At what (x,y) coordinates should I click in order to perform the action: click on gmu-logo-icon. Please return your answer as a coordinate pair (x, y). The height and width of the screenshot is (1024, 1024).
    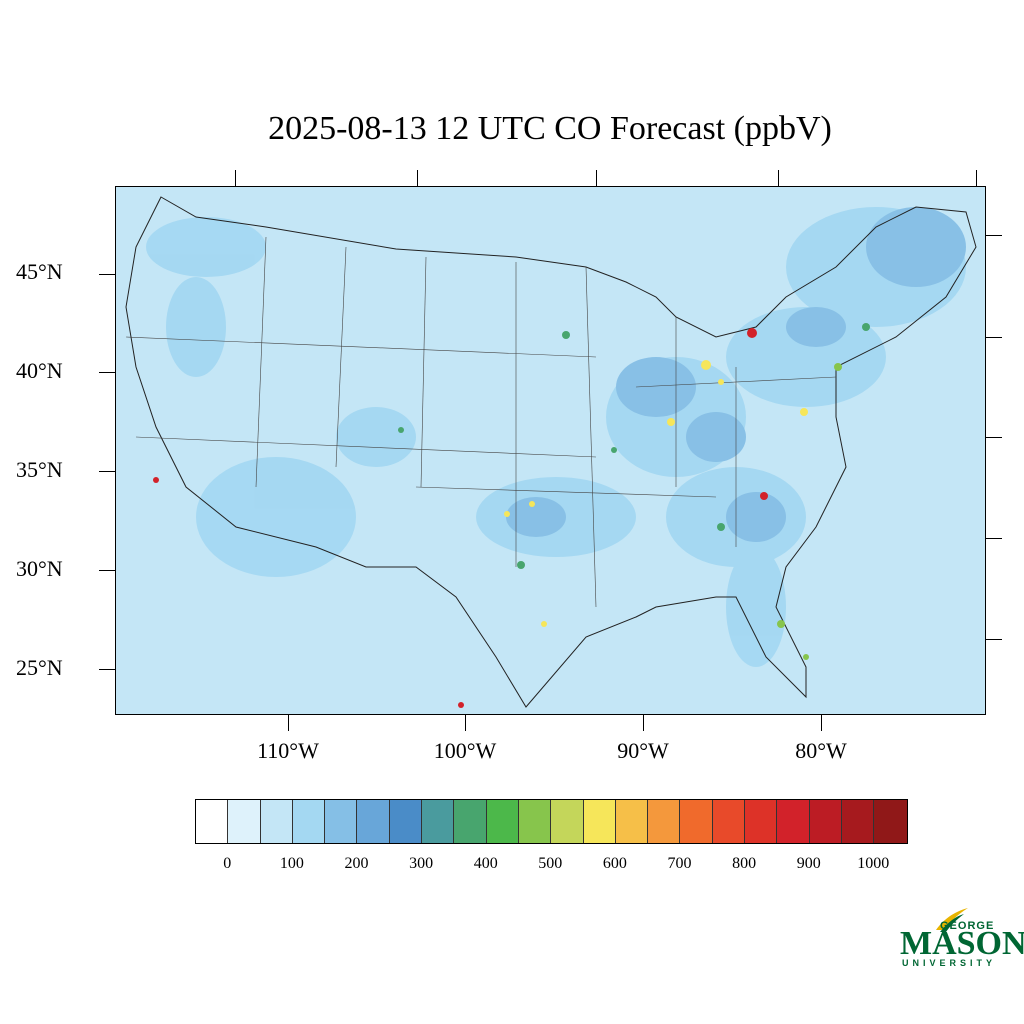
    Looking at the image, I should click on (952, 920).